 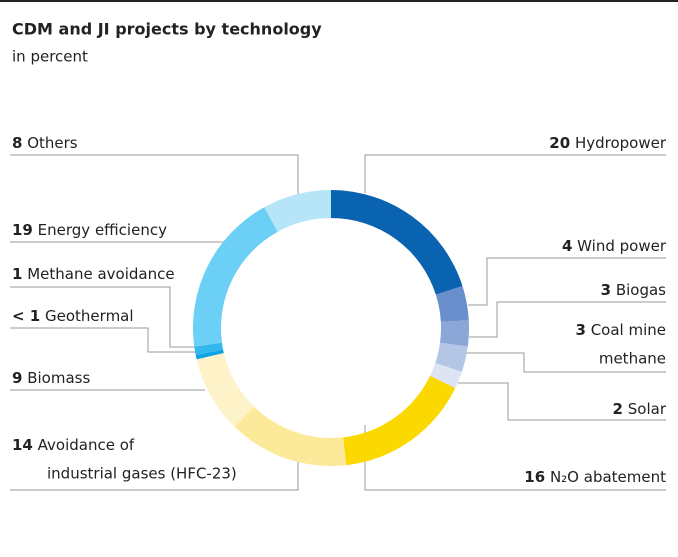 I want to click on segment-label: 20 Hydropower, so click(x=608, y=143).